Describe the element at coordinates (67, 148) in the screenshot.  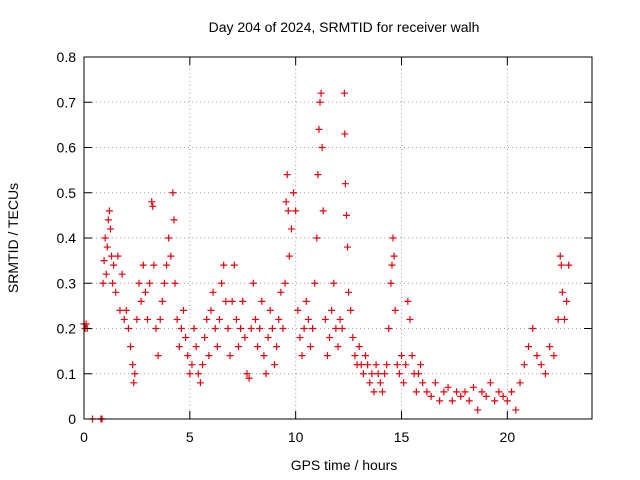
I see `y-tick-label: 0.6` at that location.